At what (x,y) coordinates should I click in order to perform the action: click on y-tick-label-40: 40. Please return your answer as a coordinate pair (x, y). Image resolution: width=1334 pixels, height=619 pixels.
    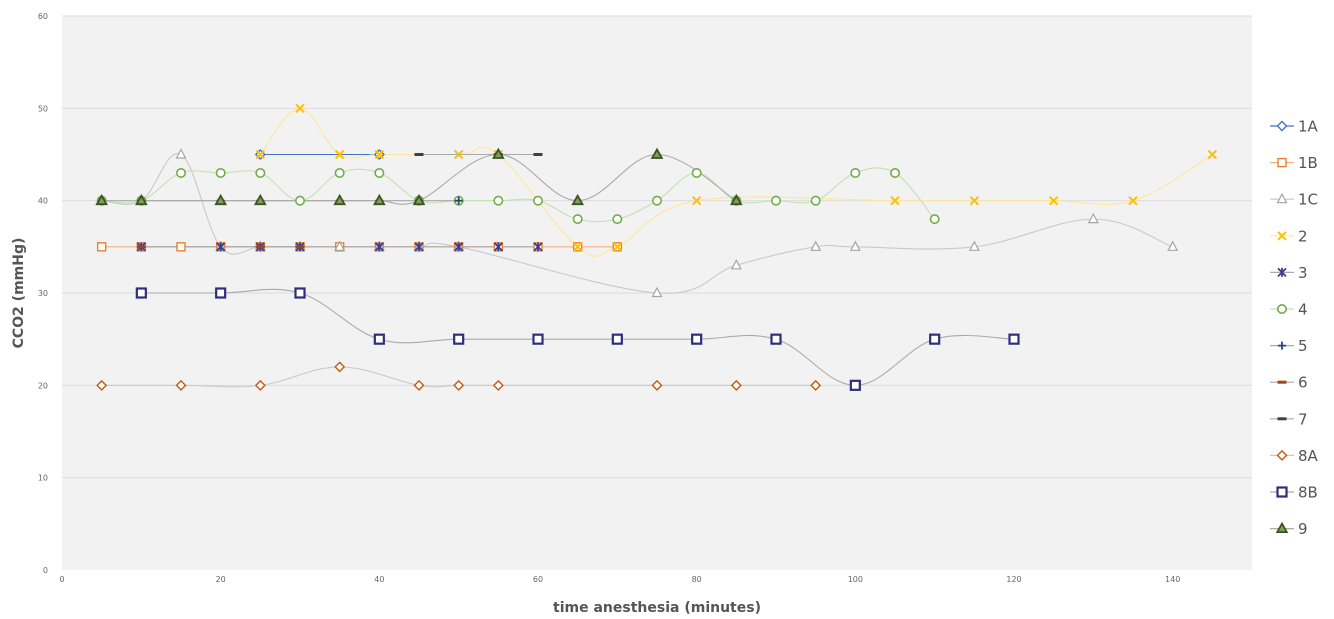
    Looking at the image, I should click on (43, 201).